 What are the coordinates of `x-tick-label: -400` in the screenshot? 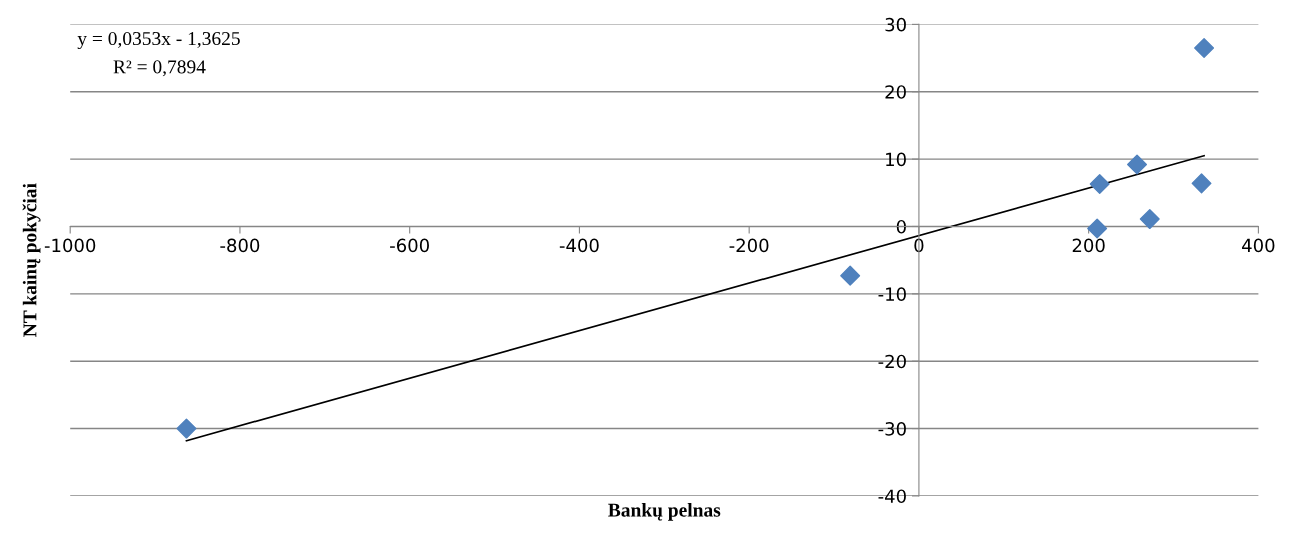 It's located at (579, 245).